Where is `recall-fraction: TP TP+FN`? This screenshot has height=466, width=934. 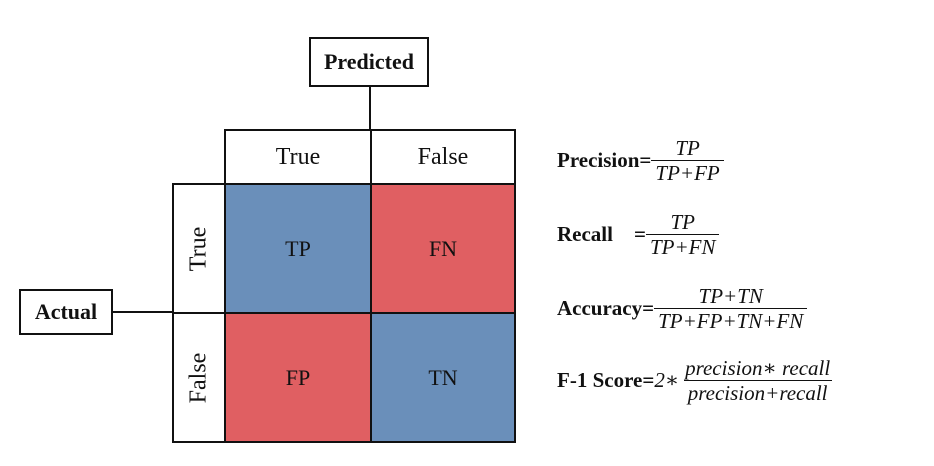
recall-fraction: TP TP+FN is located at coordinates (682, 234).